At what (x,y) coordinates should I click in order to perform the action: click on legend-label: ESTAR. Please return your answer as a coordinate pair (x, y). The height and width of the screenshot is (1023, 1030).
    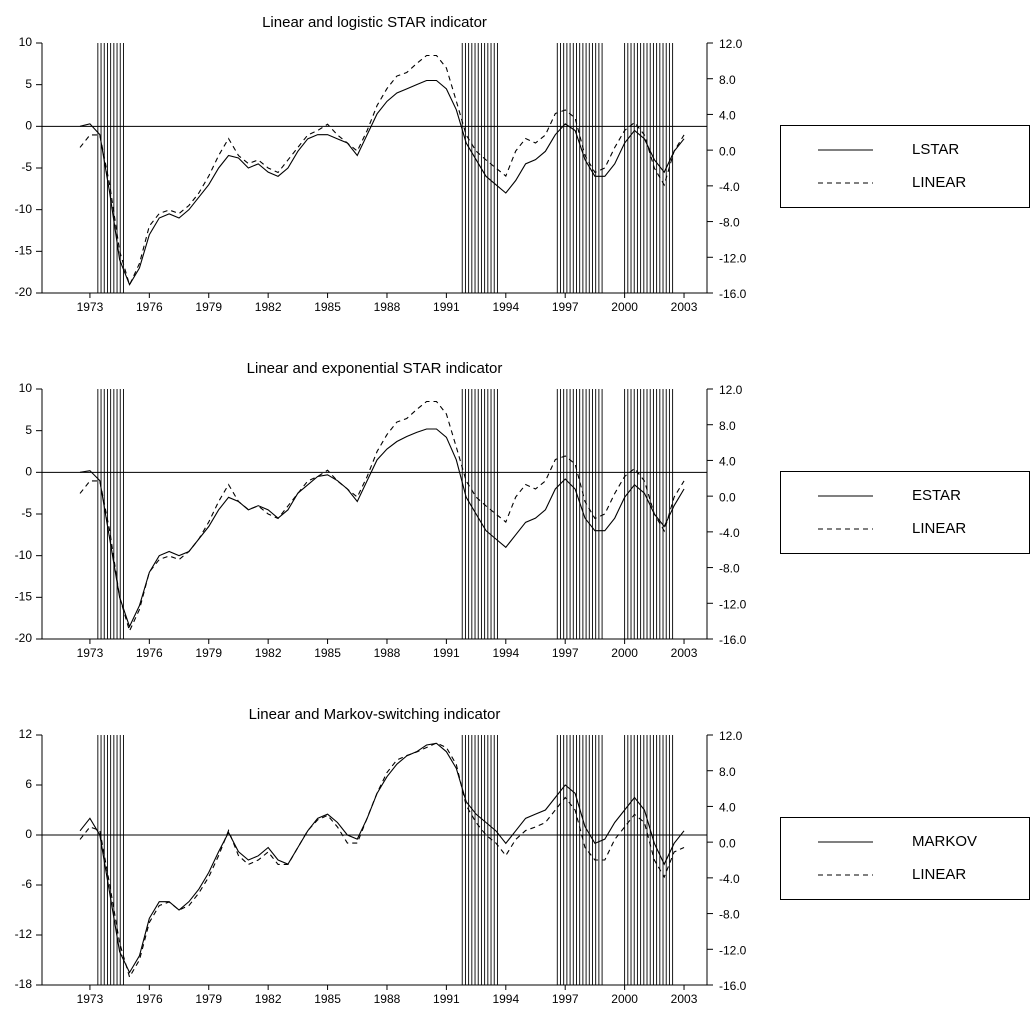
    Looking at the image, I should click on (936, 495).